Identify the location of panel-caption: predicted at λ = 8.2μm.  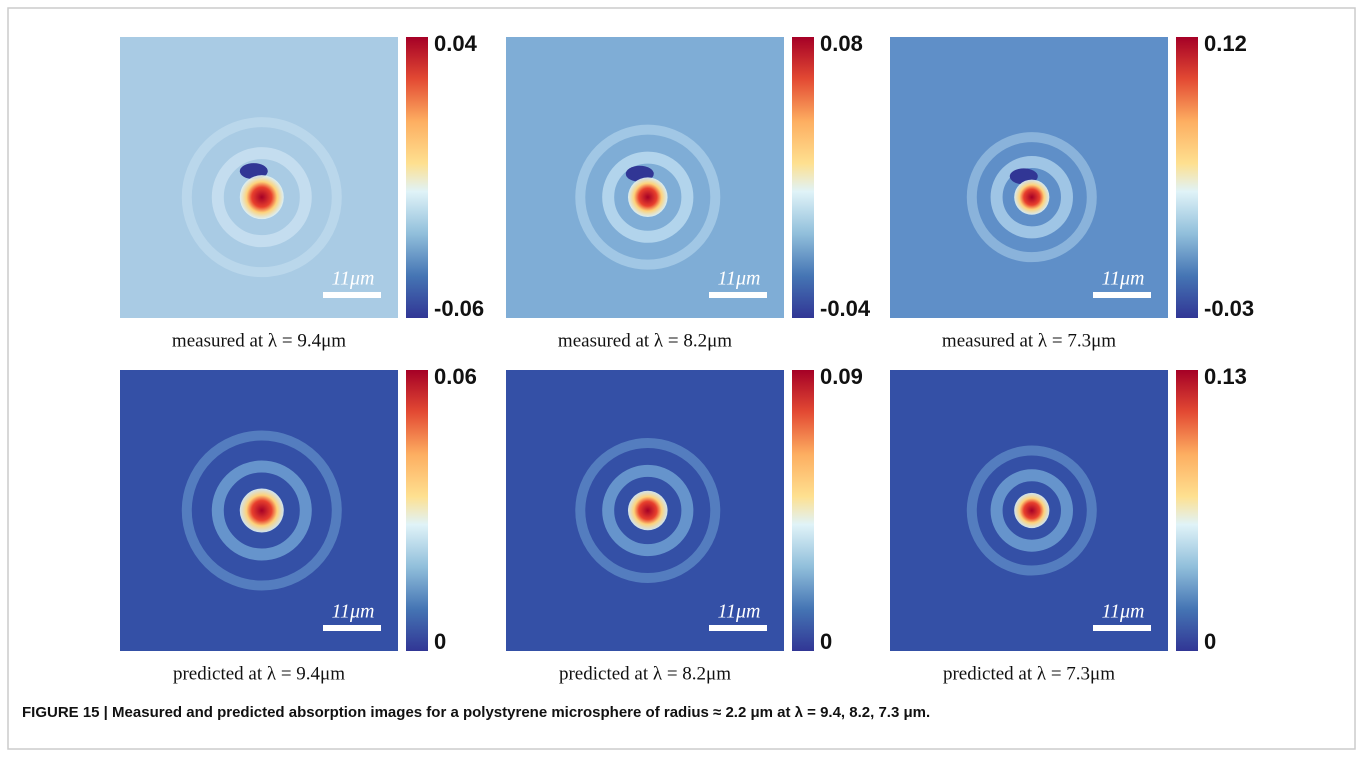
(645, 673).